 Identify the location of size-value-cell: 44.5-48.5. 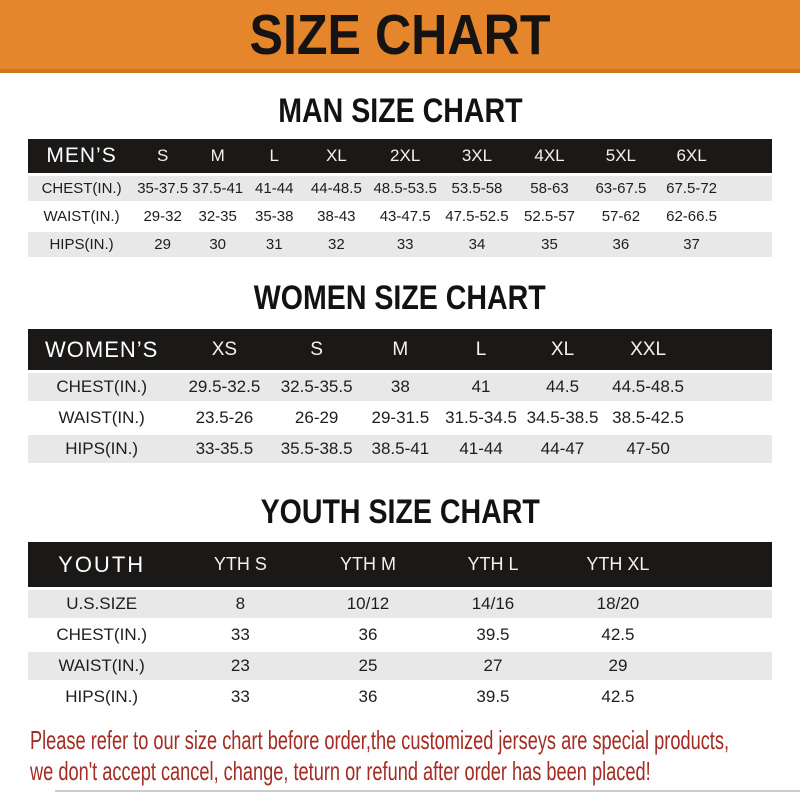
(648, 387).